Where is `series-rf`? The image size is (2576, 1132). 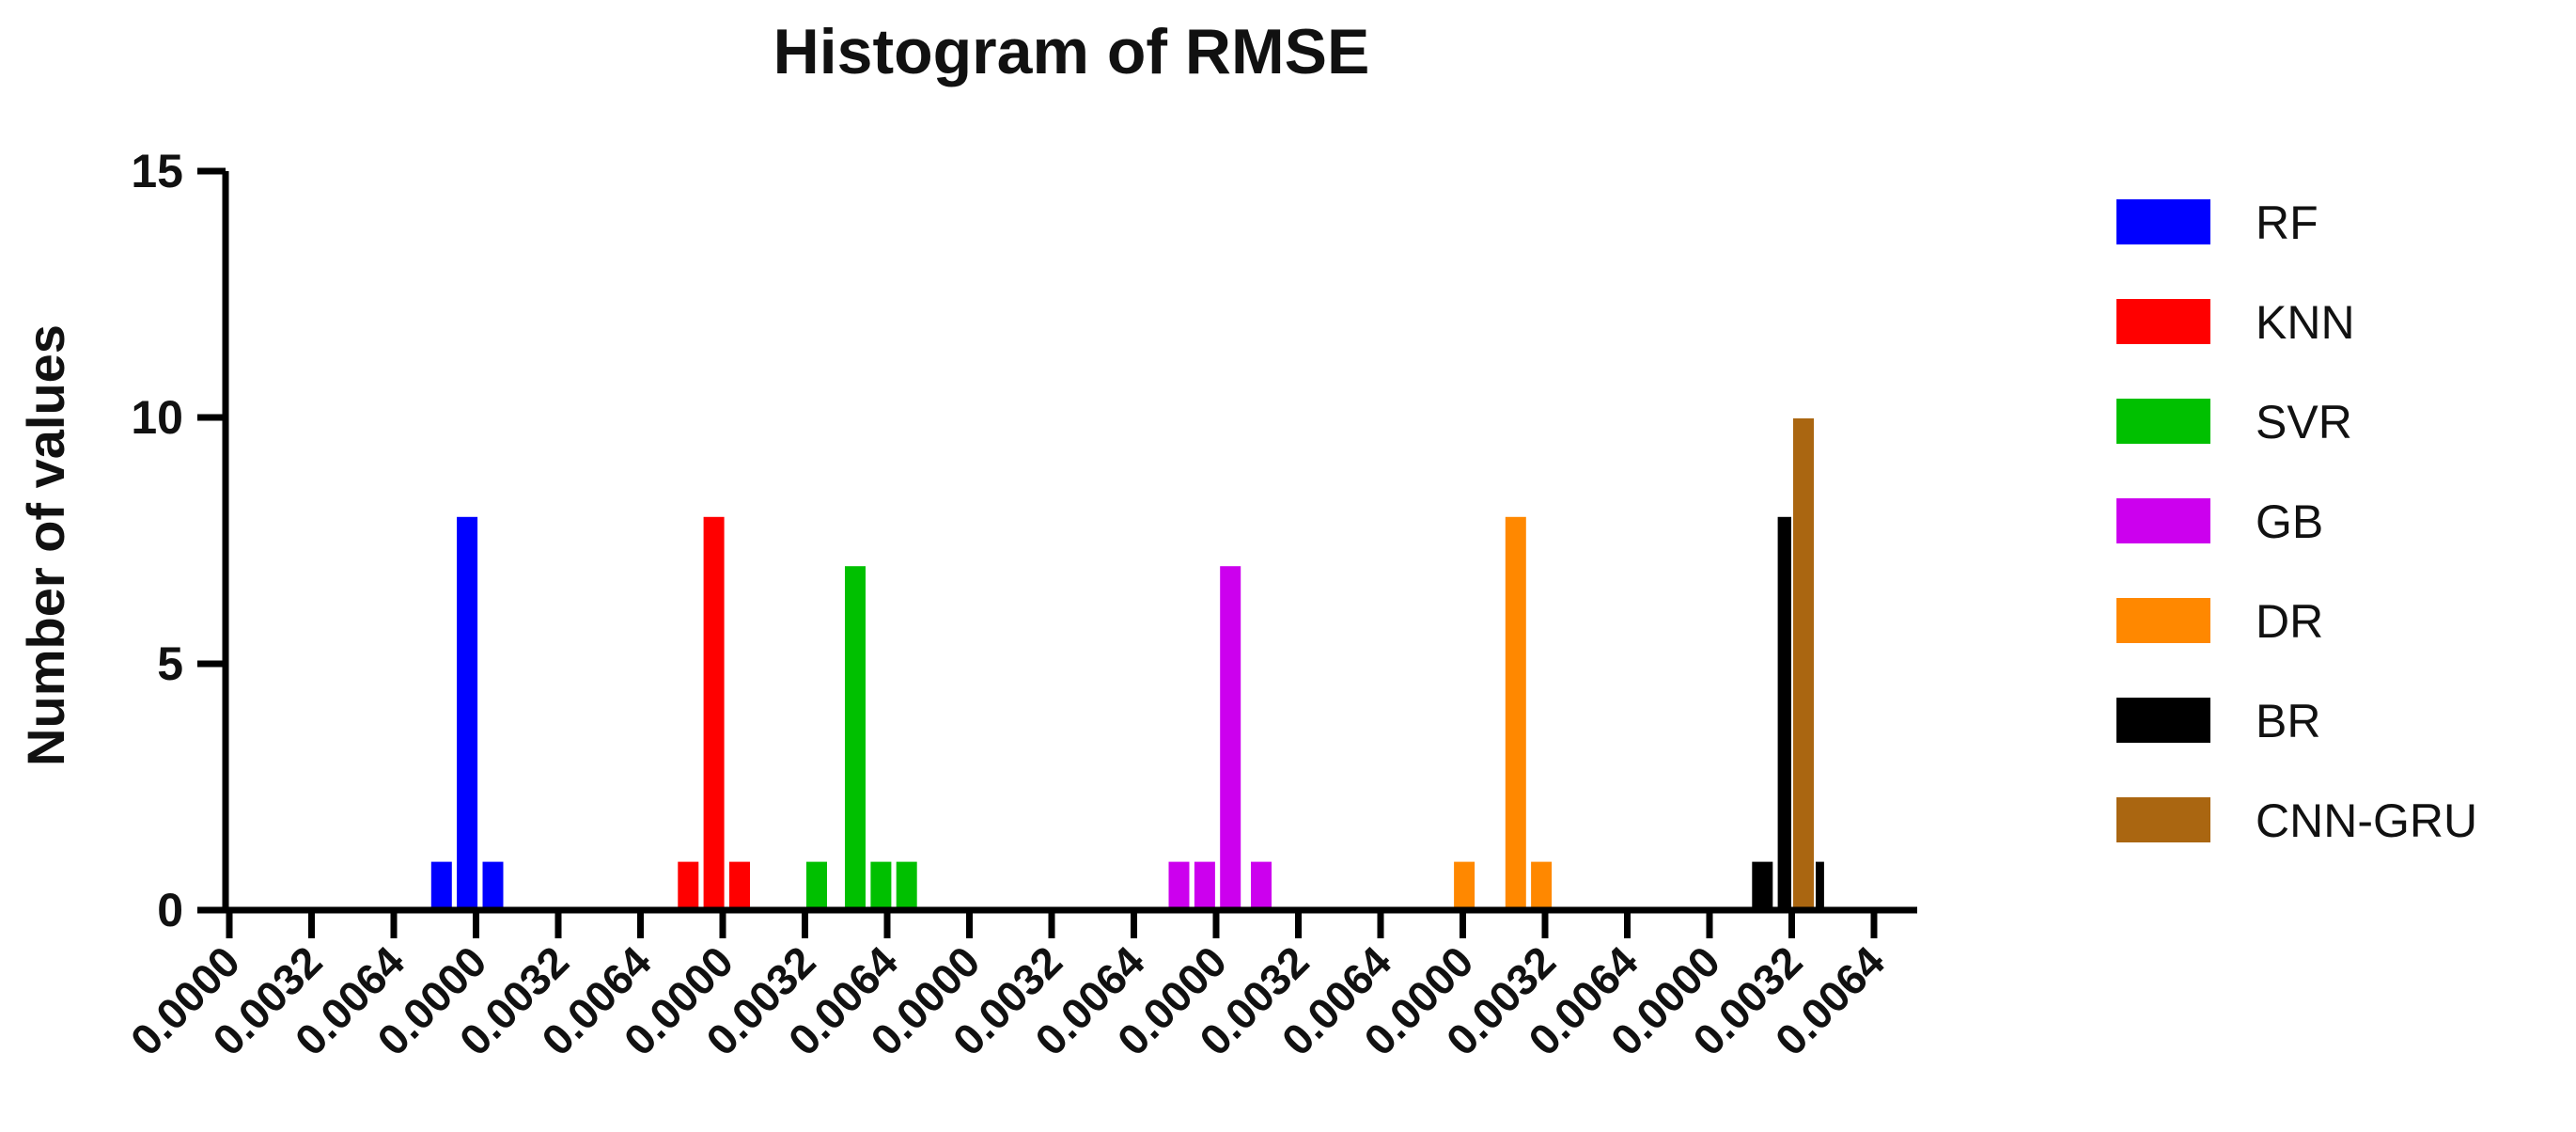
series-rf is located at coordinates (468, 712).